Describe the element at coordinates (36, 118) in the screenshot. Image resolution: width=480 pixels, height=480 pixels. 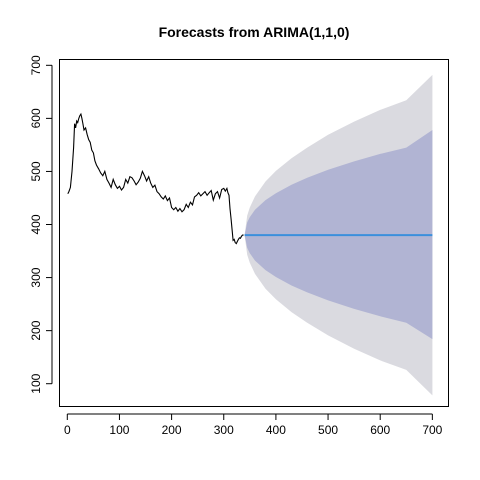
I see `y-tick-label: 600` at that location.